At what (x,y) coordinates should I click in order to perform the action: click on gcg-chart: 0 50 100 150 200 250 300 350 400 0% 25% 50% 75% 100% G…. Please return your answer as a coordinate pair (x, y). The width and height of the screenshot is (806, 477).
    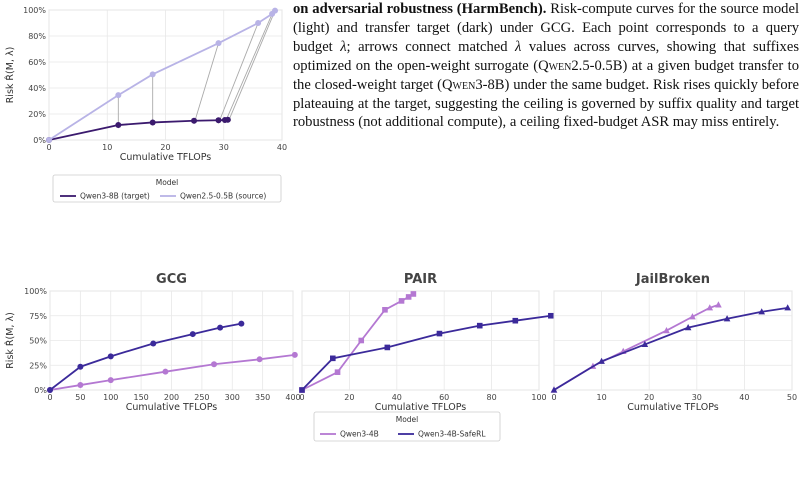
    Looking at the image, I should click on (152, 342).